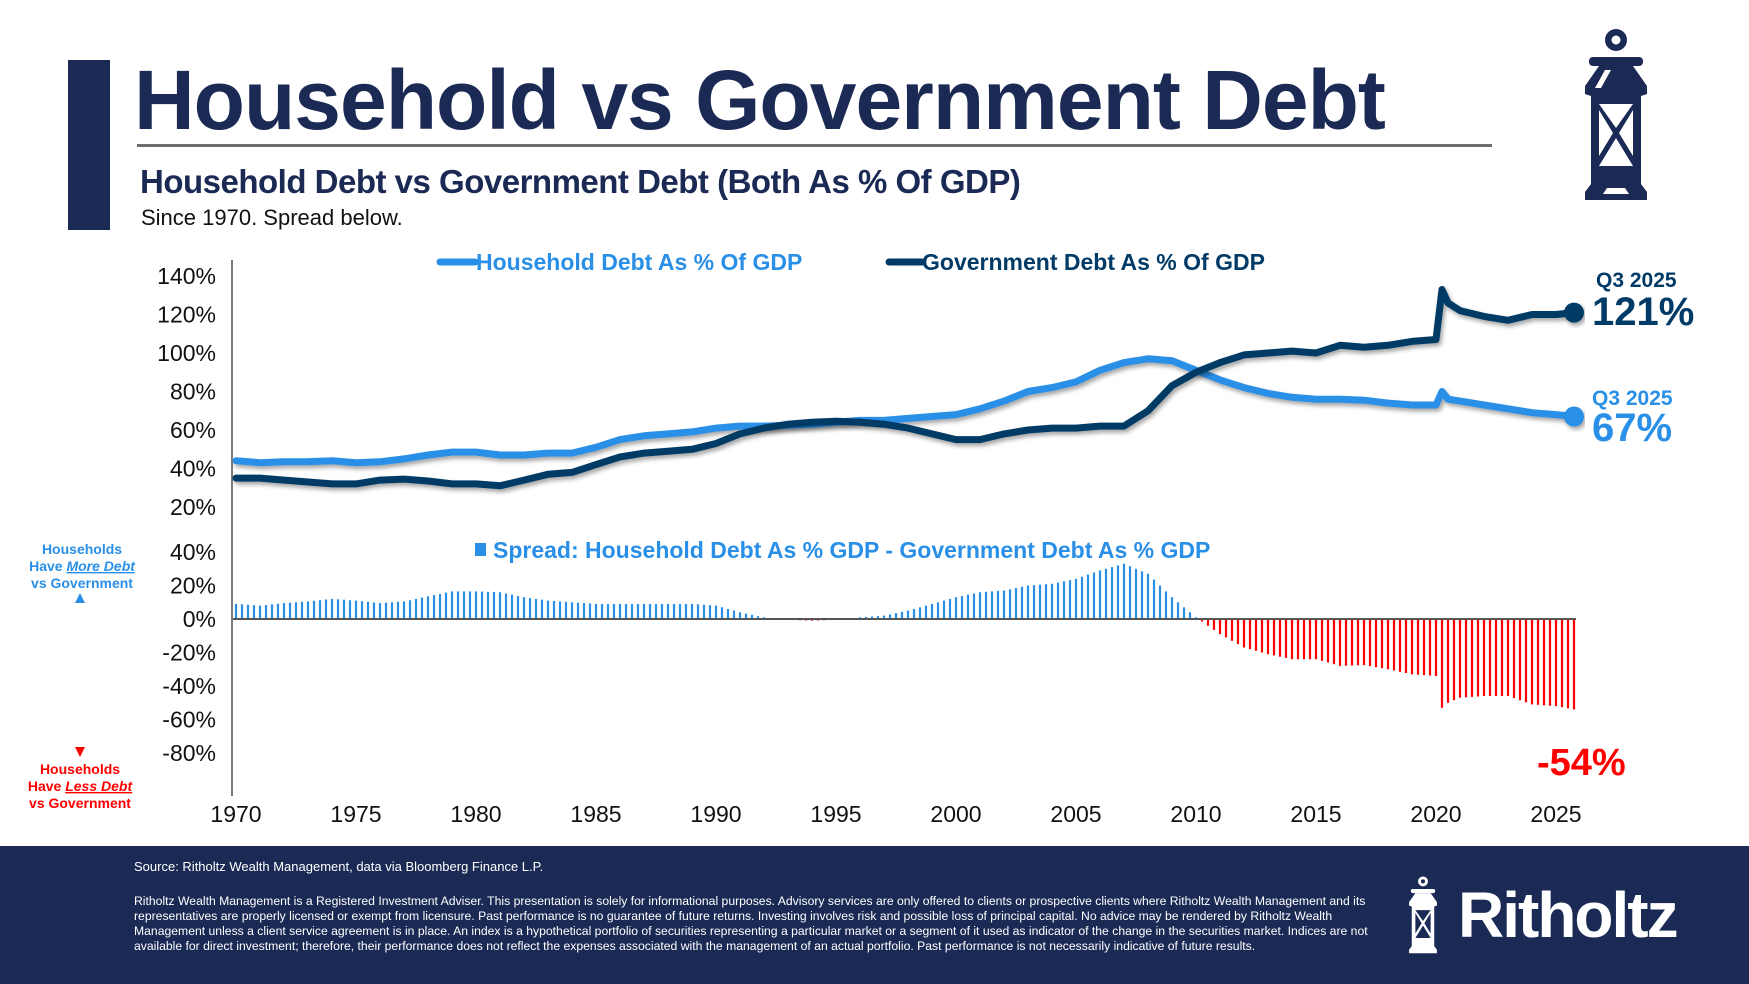 Image resolution: width=1749 pixels, height=984 pixels. I want to click on spread-y-tick: 40%, so click(193, 552).